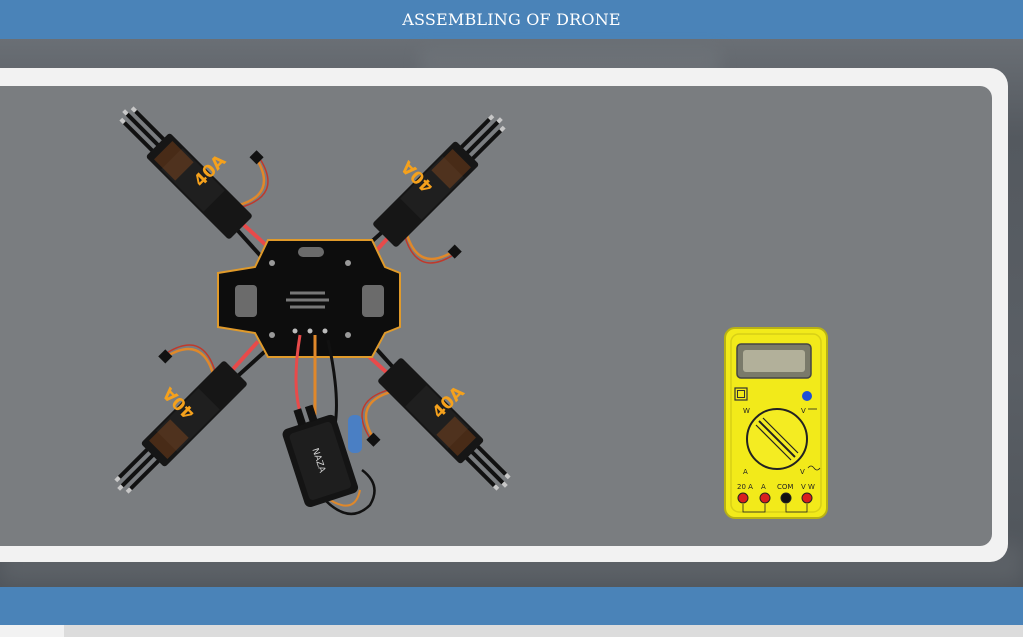  I want to click on bottom-bar, so click(511, 606).